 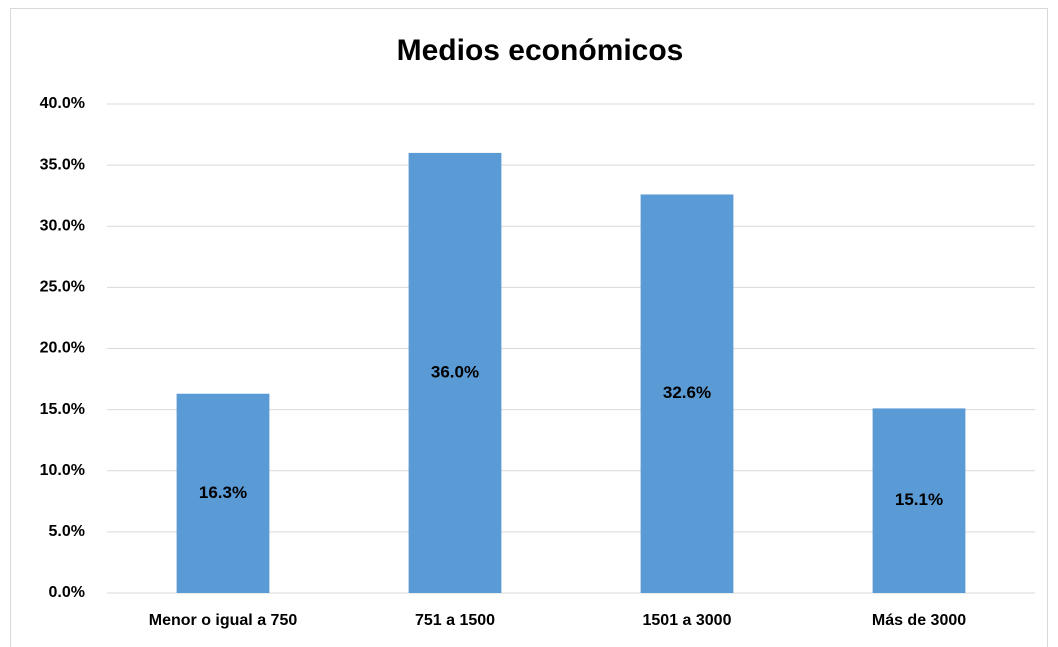 I want to click on x-tick-label: Menor o igual a 750, so click(x=223, y=620).